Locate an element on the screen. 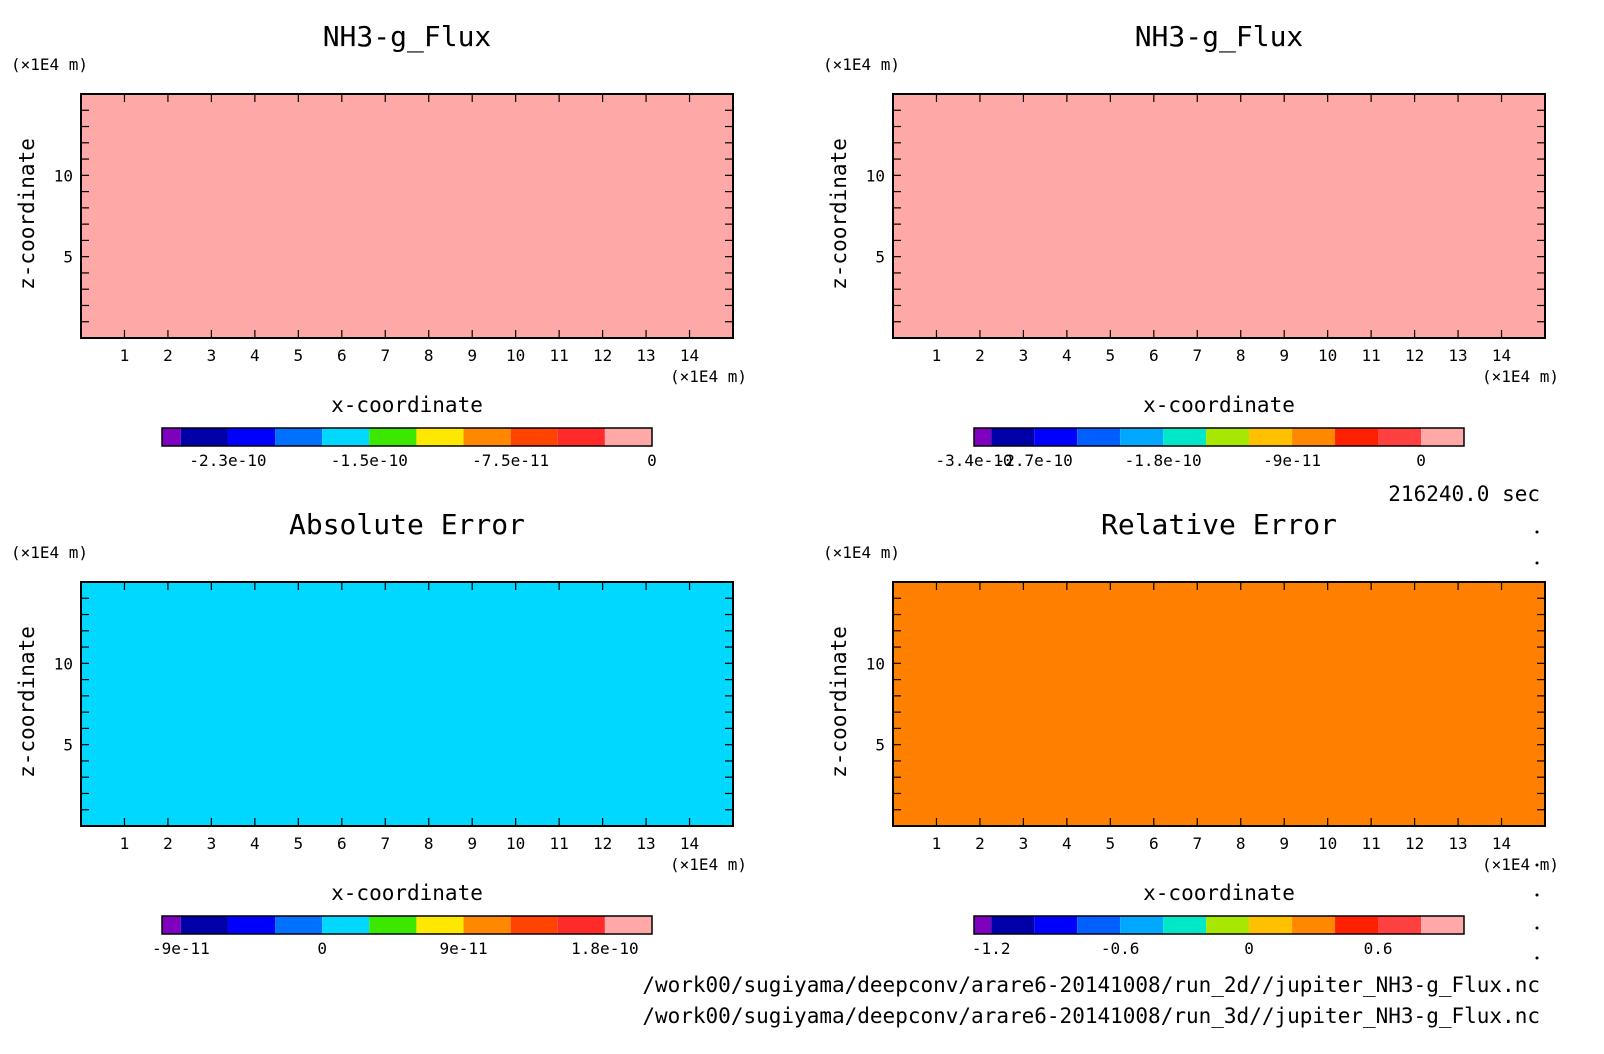 The image size is (1604, 1054). panel-title: Absolute Error is located at coordinates (407, 524).